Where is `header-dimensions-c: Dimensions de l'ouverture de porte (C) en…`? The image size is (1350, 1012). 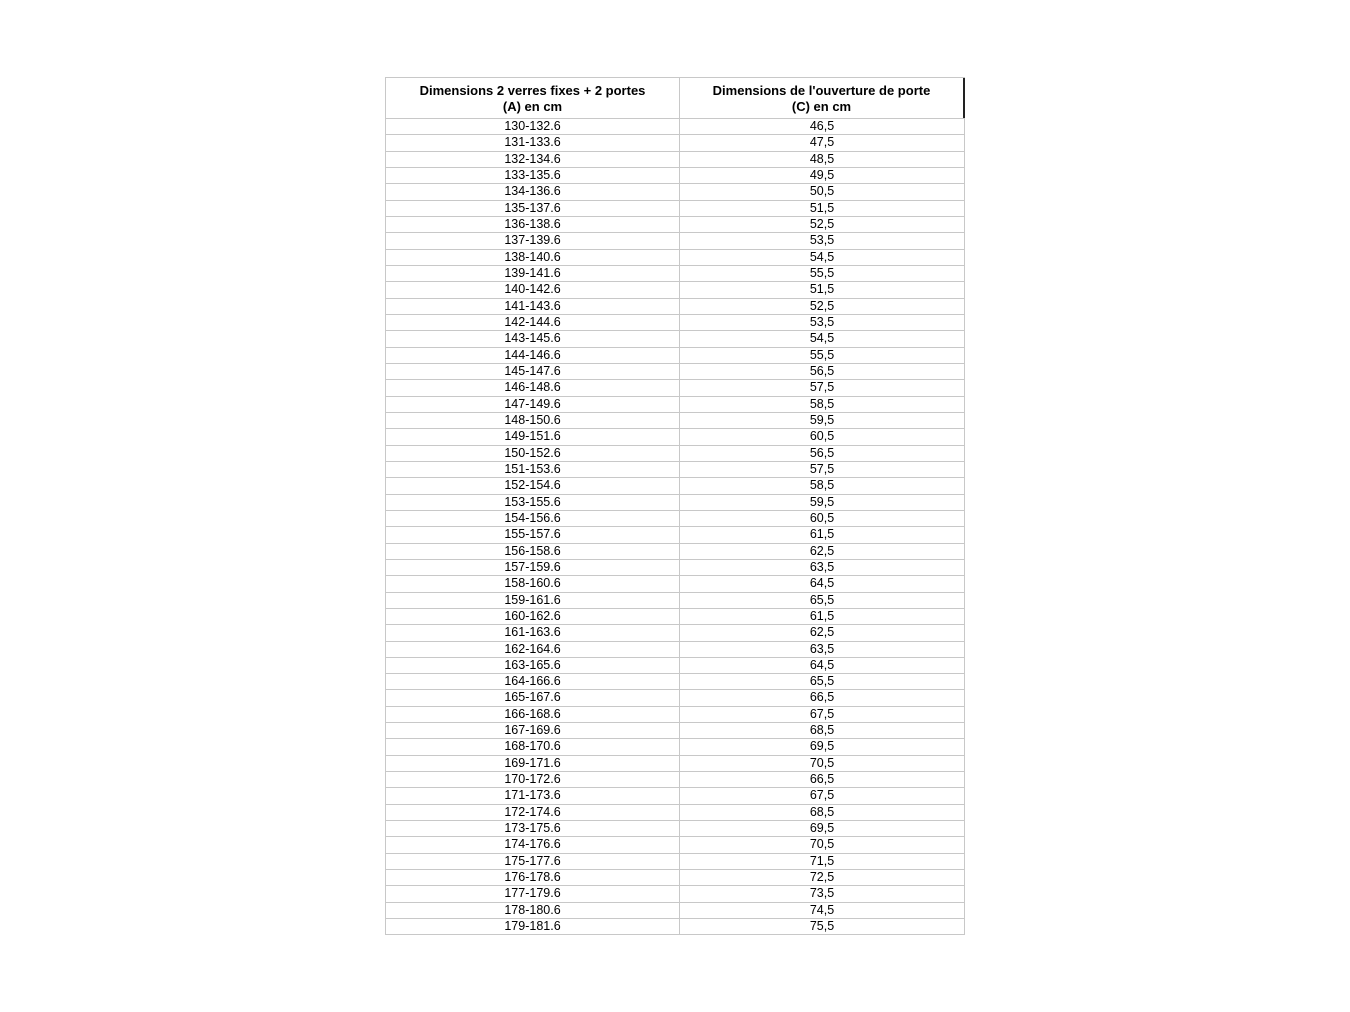
header-dimensions-c: Dimensions de l'ouverture de porte (C) en… is located at coordinates (822, 98).